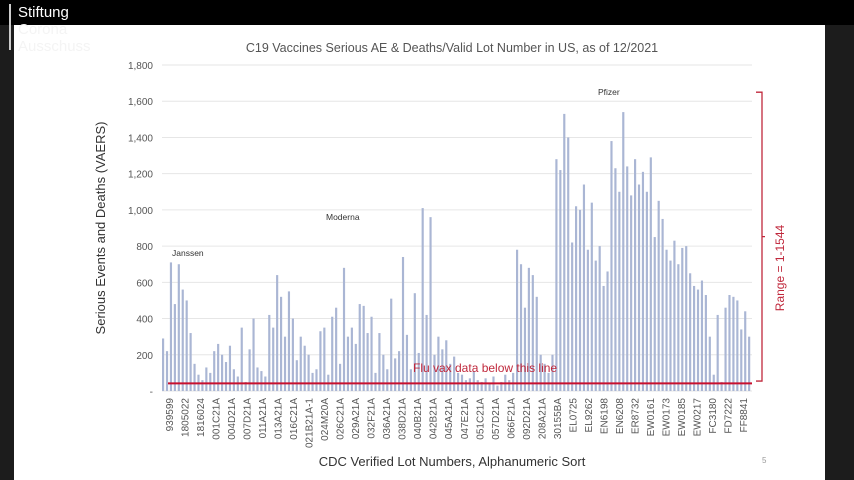 The height and width of the screenshot is (480, 854). I want to click on y-tick-label: 200, so click(144, 356).